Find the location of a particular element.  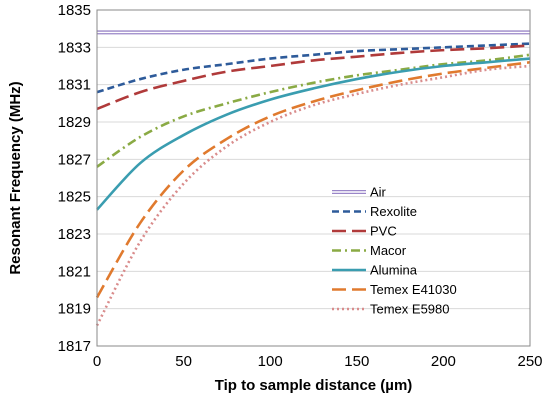

y-tick-label: 1827 is located at coordinates (74, 159).